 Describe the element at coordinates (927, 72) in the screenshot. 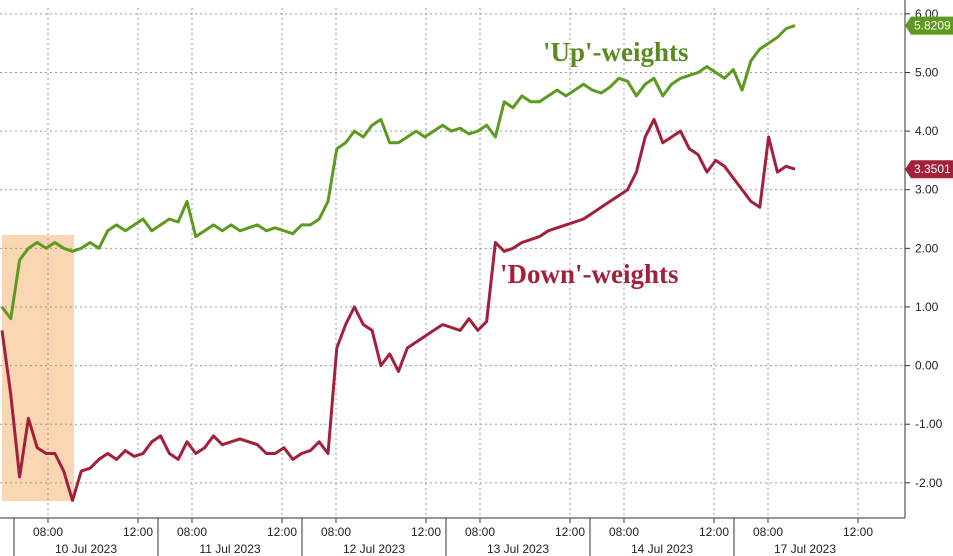

I see `y-tick-label: 5.00` at that location.